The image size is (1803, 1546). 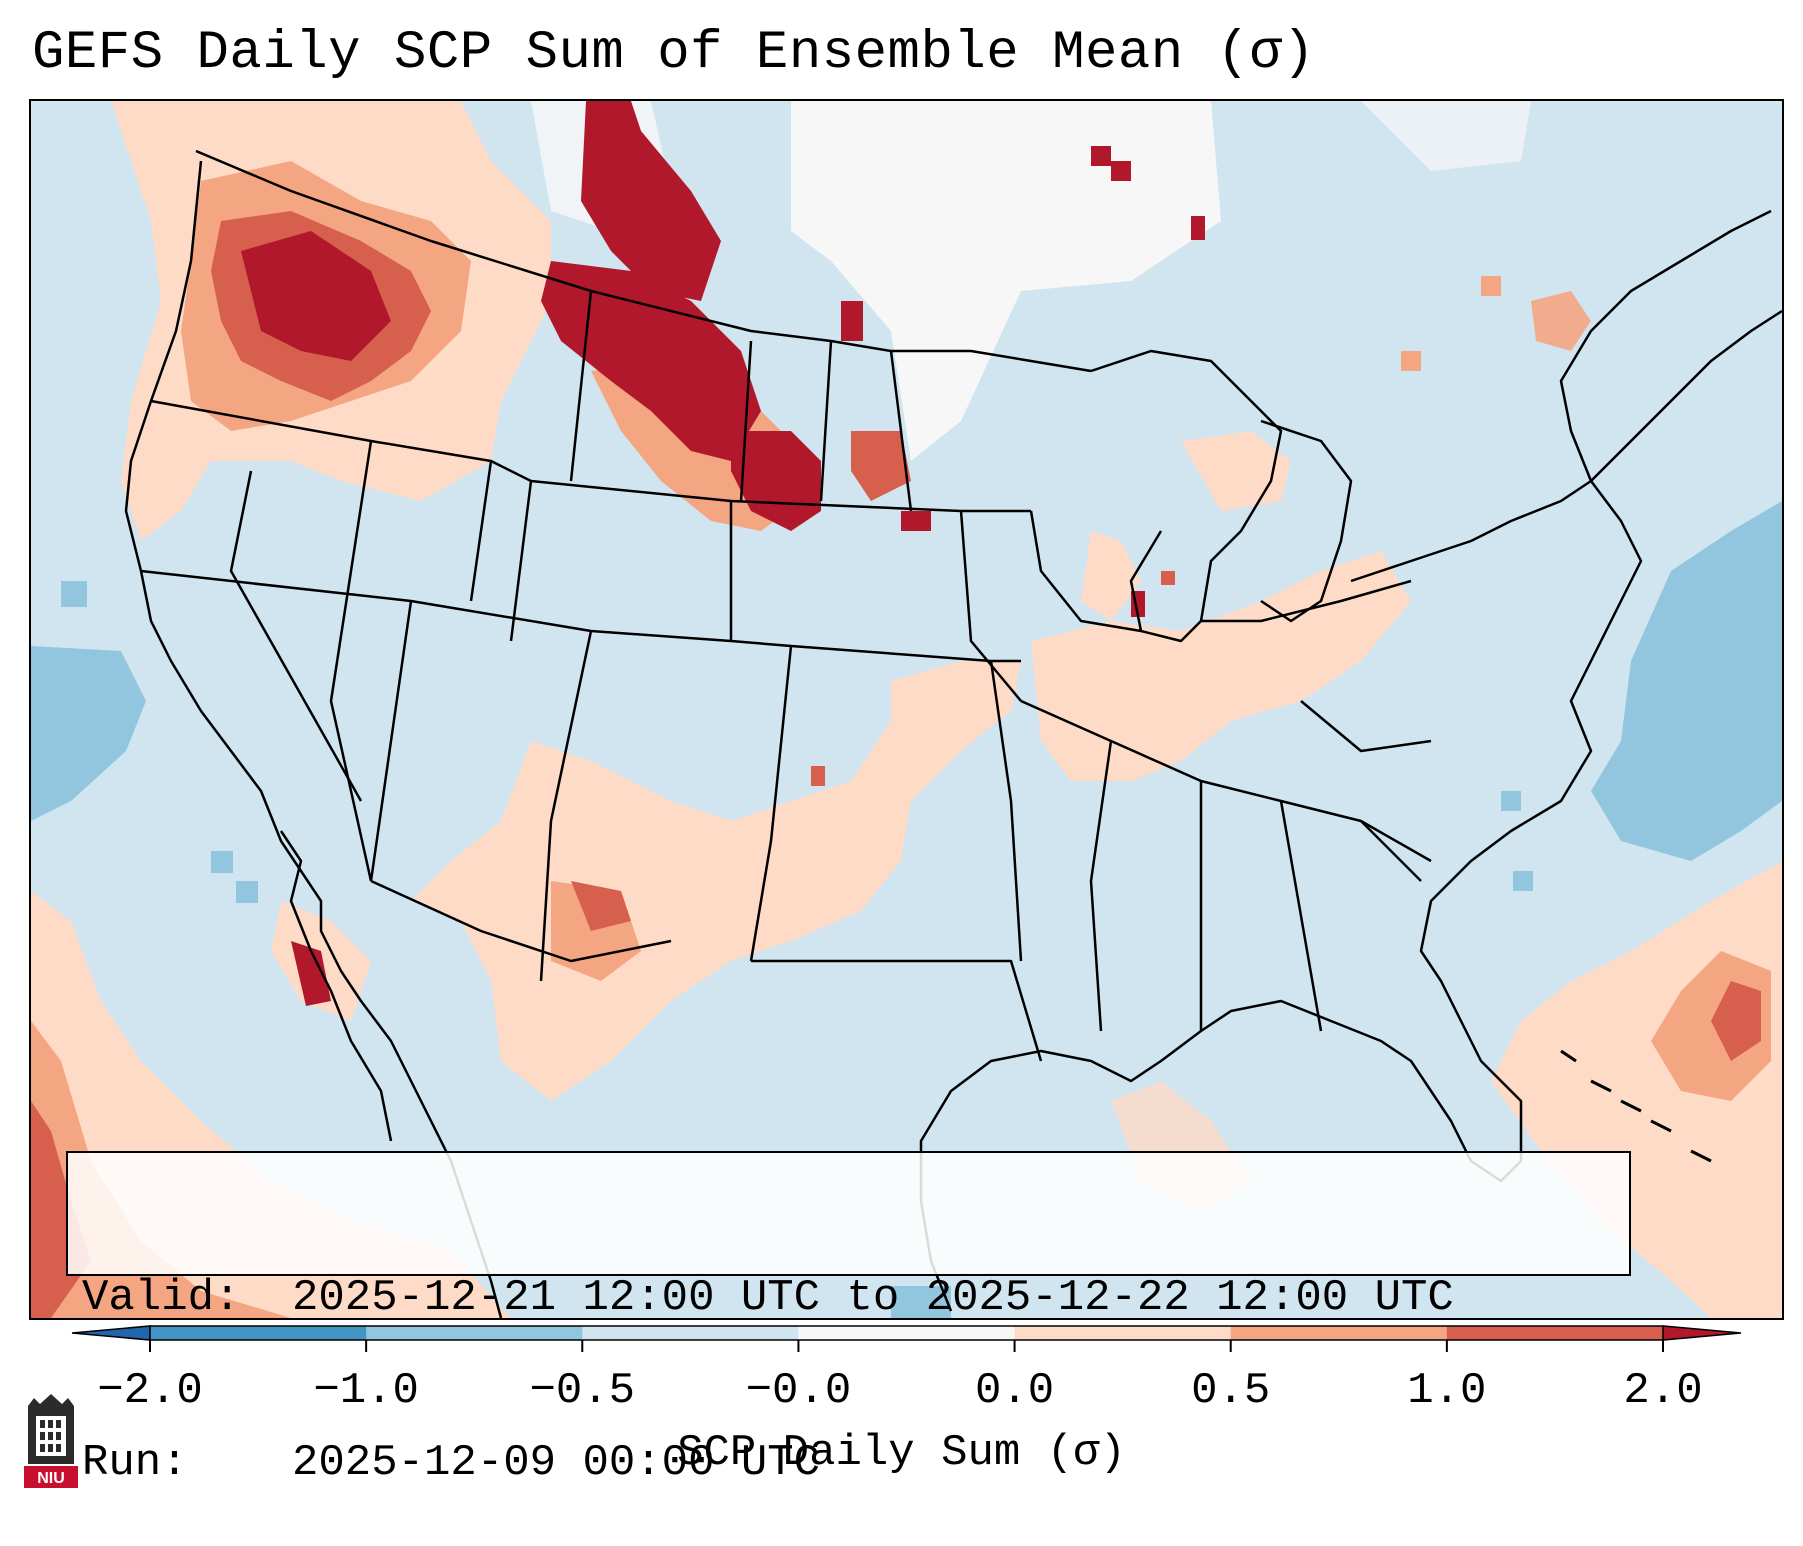 What do you see at coordinates (798, 1391) in the screenshot?
I see `colorbar-tick-label: −0.0` at bounding box center [798, 1391].